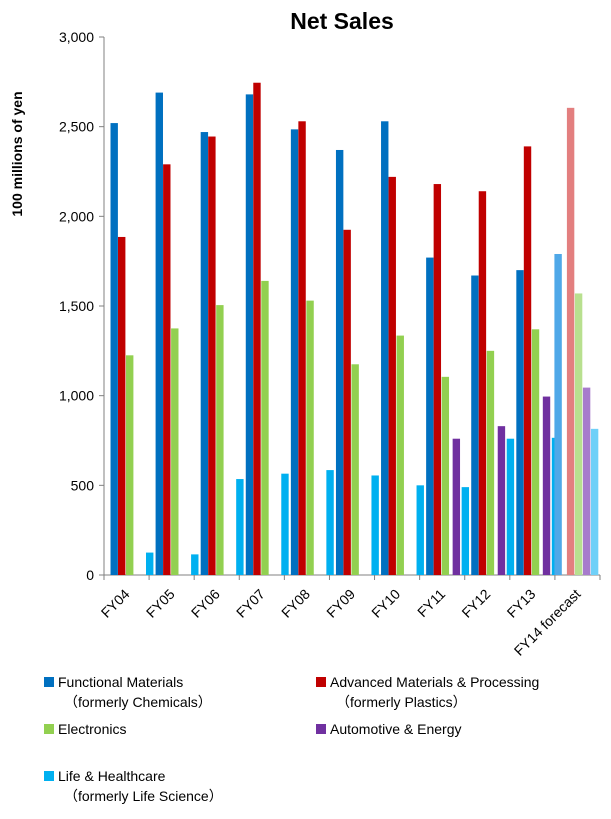 Image resolution: width=611 pixels, height=819 pixels. Describe the element at coordinates (76, 396) in the screenshot. I see `y-tick-label: 1,000` at that location.